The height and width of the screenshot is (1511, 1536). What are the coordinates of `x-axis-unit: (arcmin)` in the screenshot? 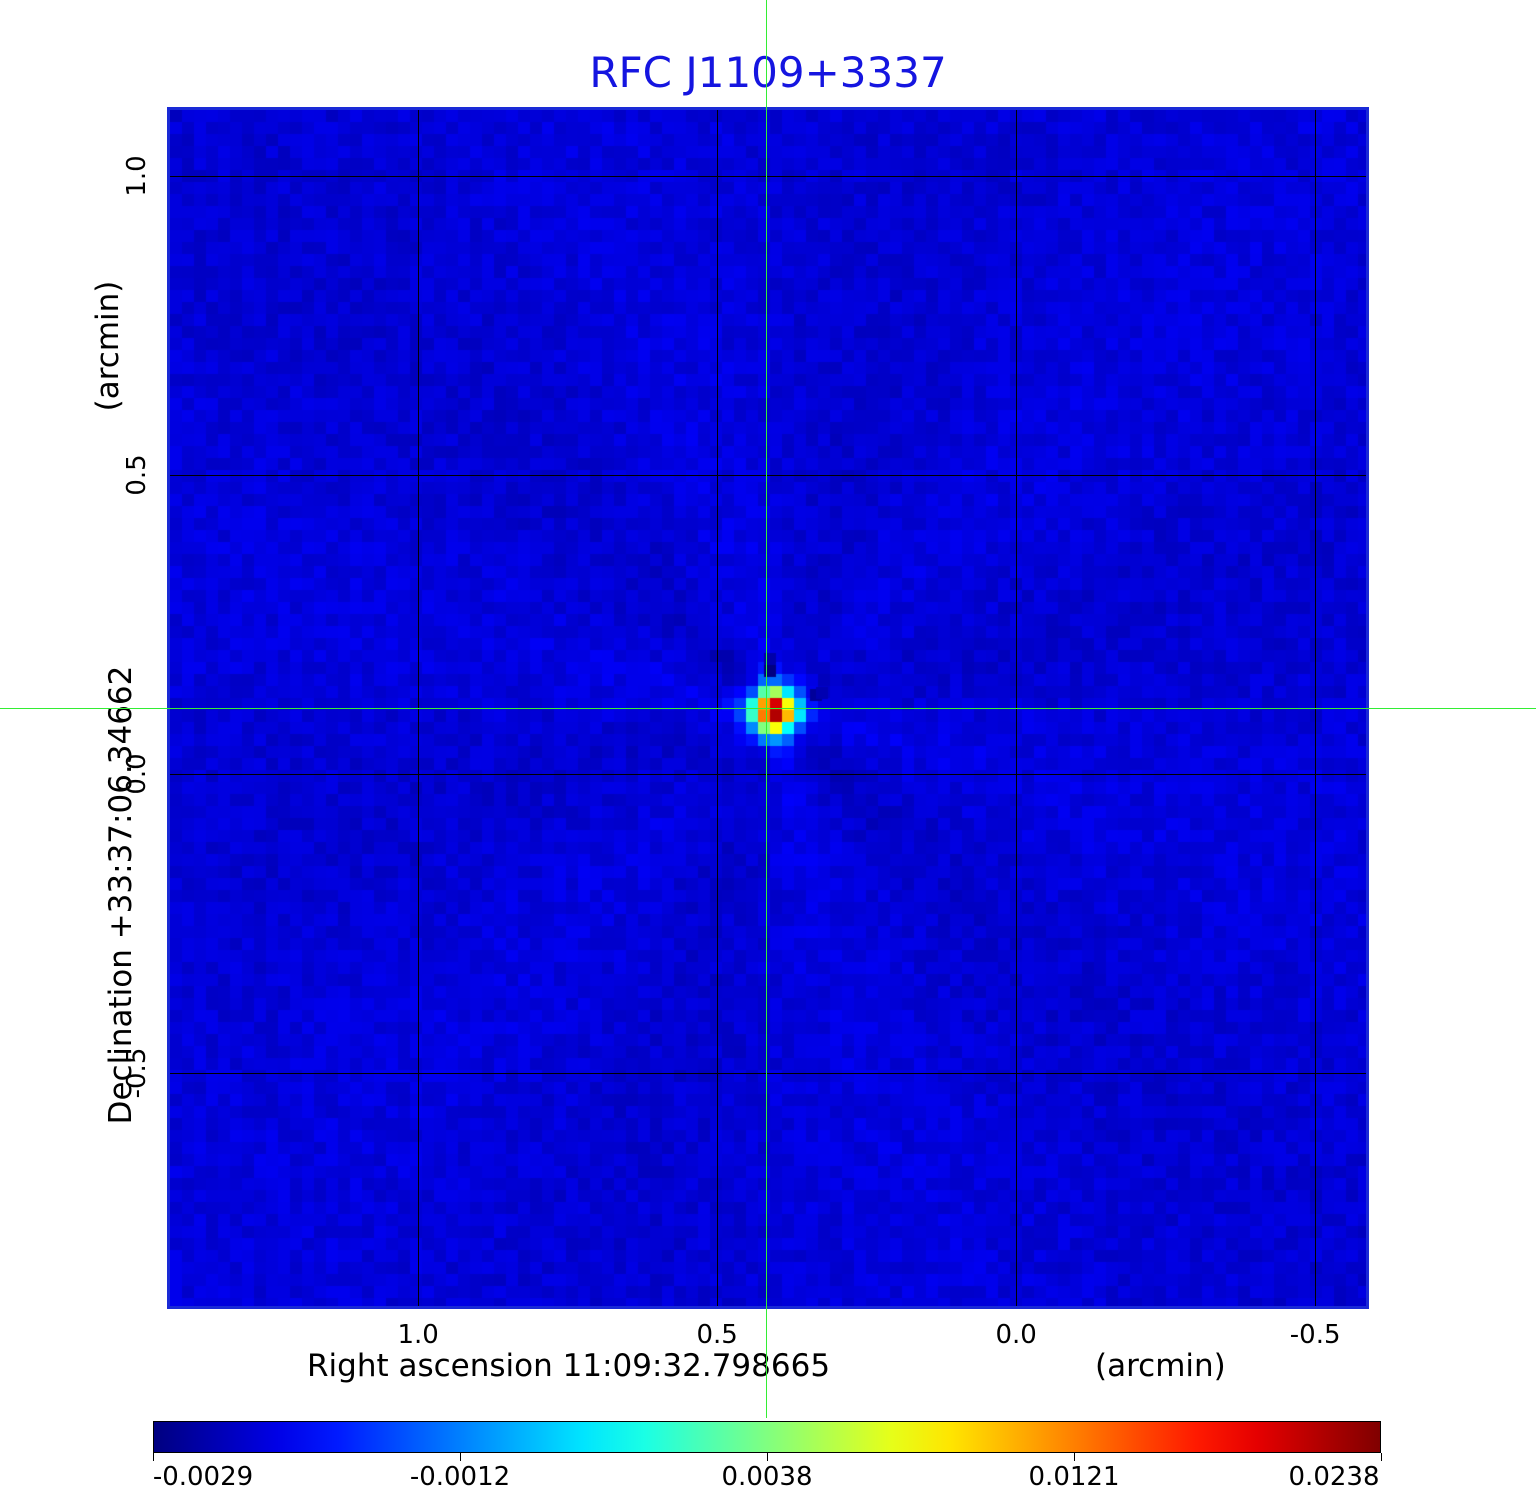 It's located at (1160, 1366).